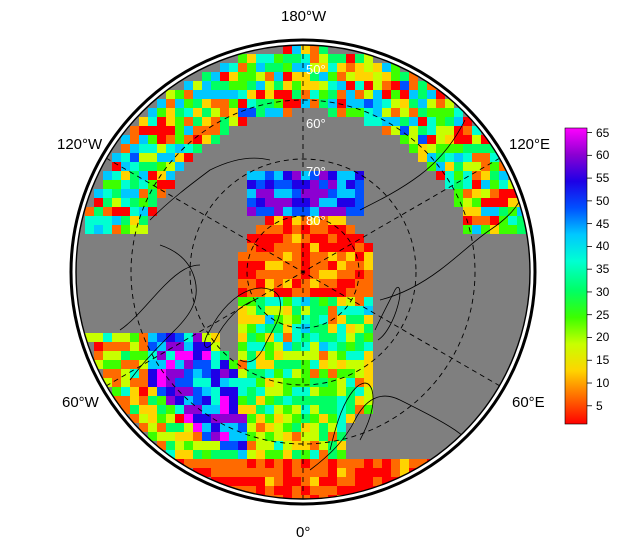 This screenshot has width=625, height=552. Describe the element at coordinates (603, 178) in the screenshot. I see `colorbar-tick-55: 55` at that location.